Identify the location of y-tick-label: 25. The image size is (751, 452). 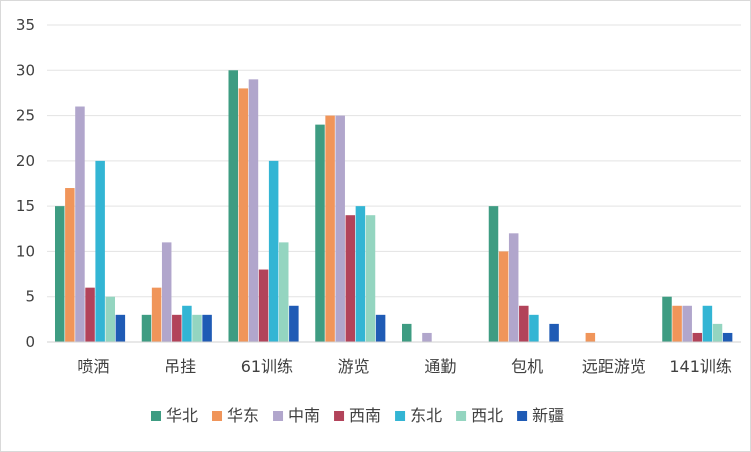
(25, 116).